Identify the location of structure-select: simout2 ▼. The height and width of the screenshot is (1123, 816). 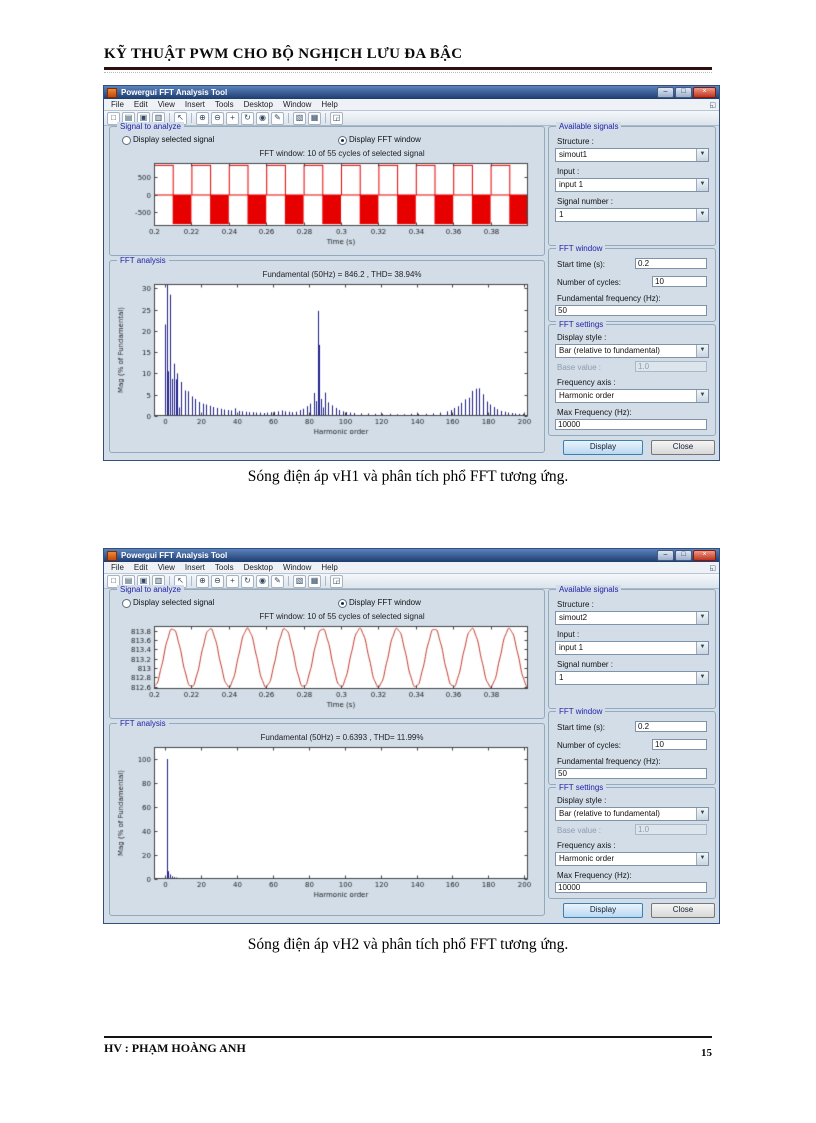
(632, 618).